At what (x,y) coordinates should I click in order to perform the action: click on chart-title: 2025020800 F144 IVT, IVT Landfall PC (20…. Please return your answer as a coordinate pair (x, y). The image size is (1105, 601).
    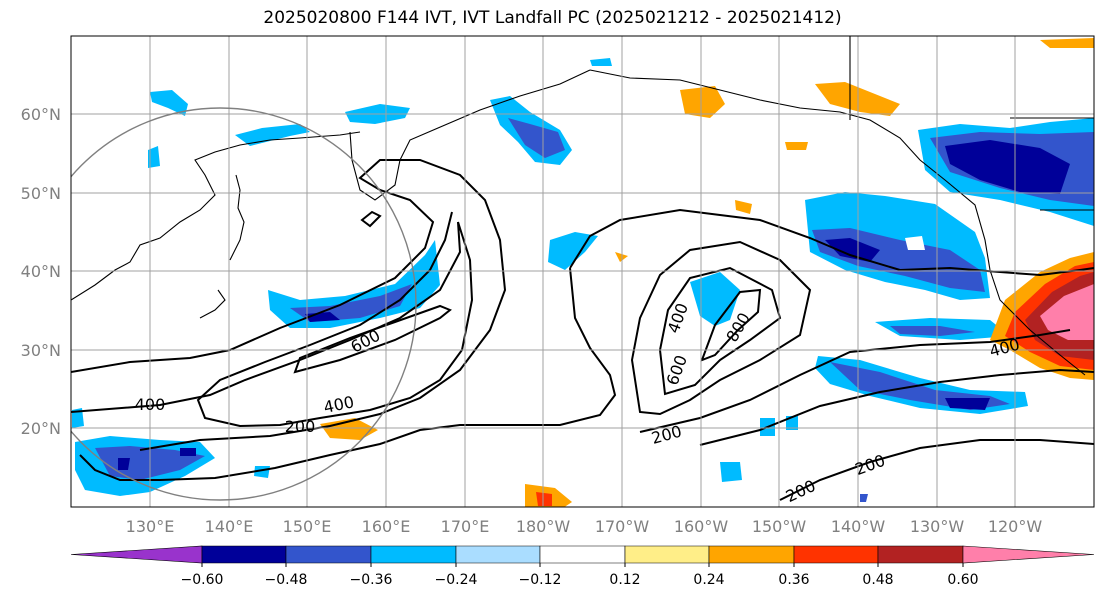
    Looking at the image, I should click on (552, 18).